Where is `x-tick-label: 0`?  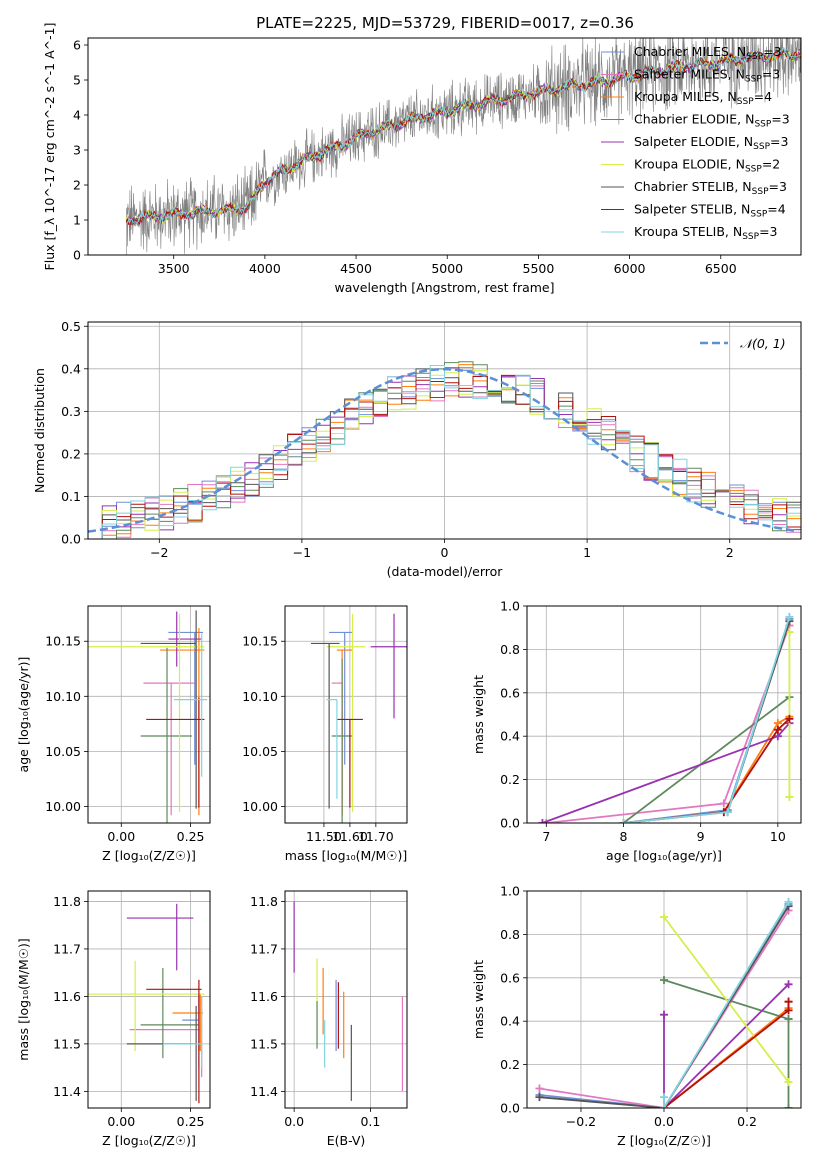 x-tick-label: 0 is located at coordinates (445, 552).